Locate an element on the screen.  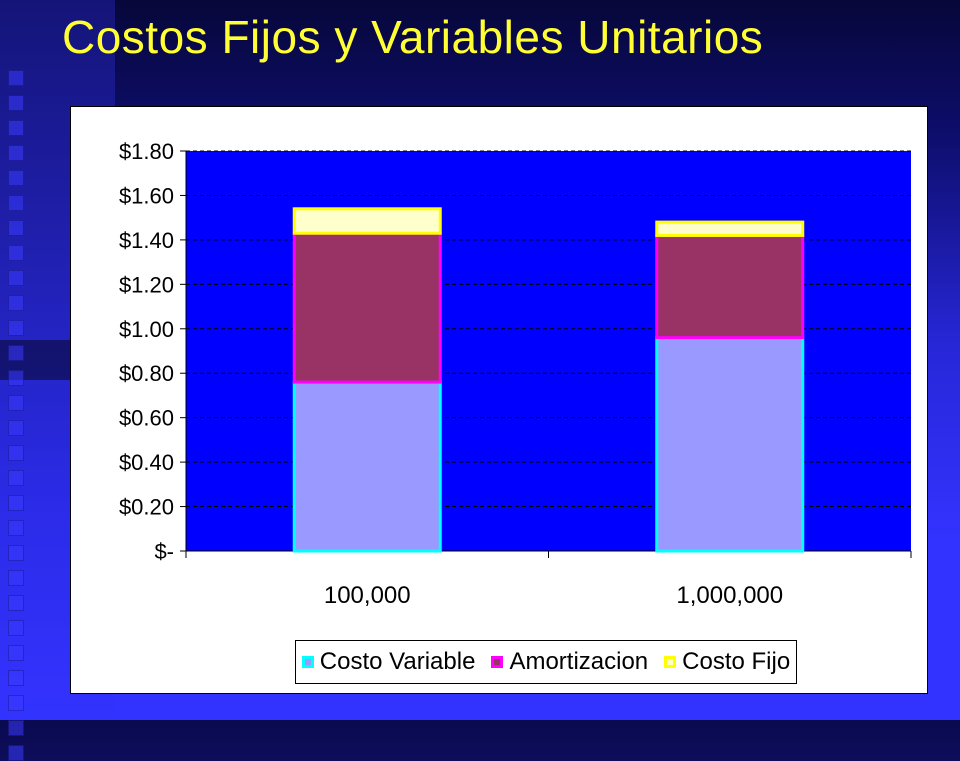
y-tick-label: $1.80 is located at coordinates (146, 151).